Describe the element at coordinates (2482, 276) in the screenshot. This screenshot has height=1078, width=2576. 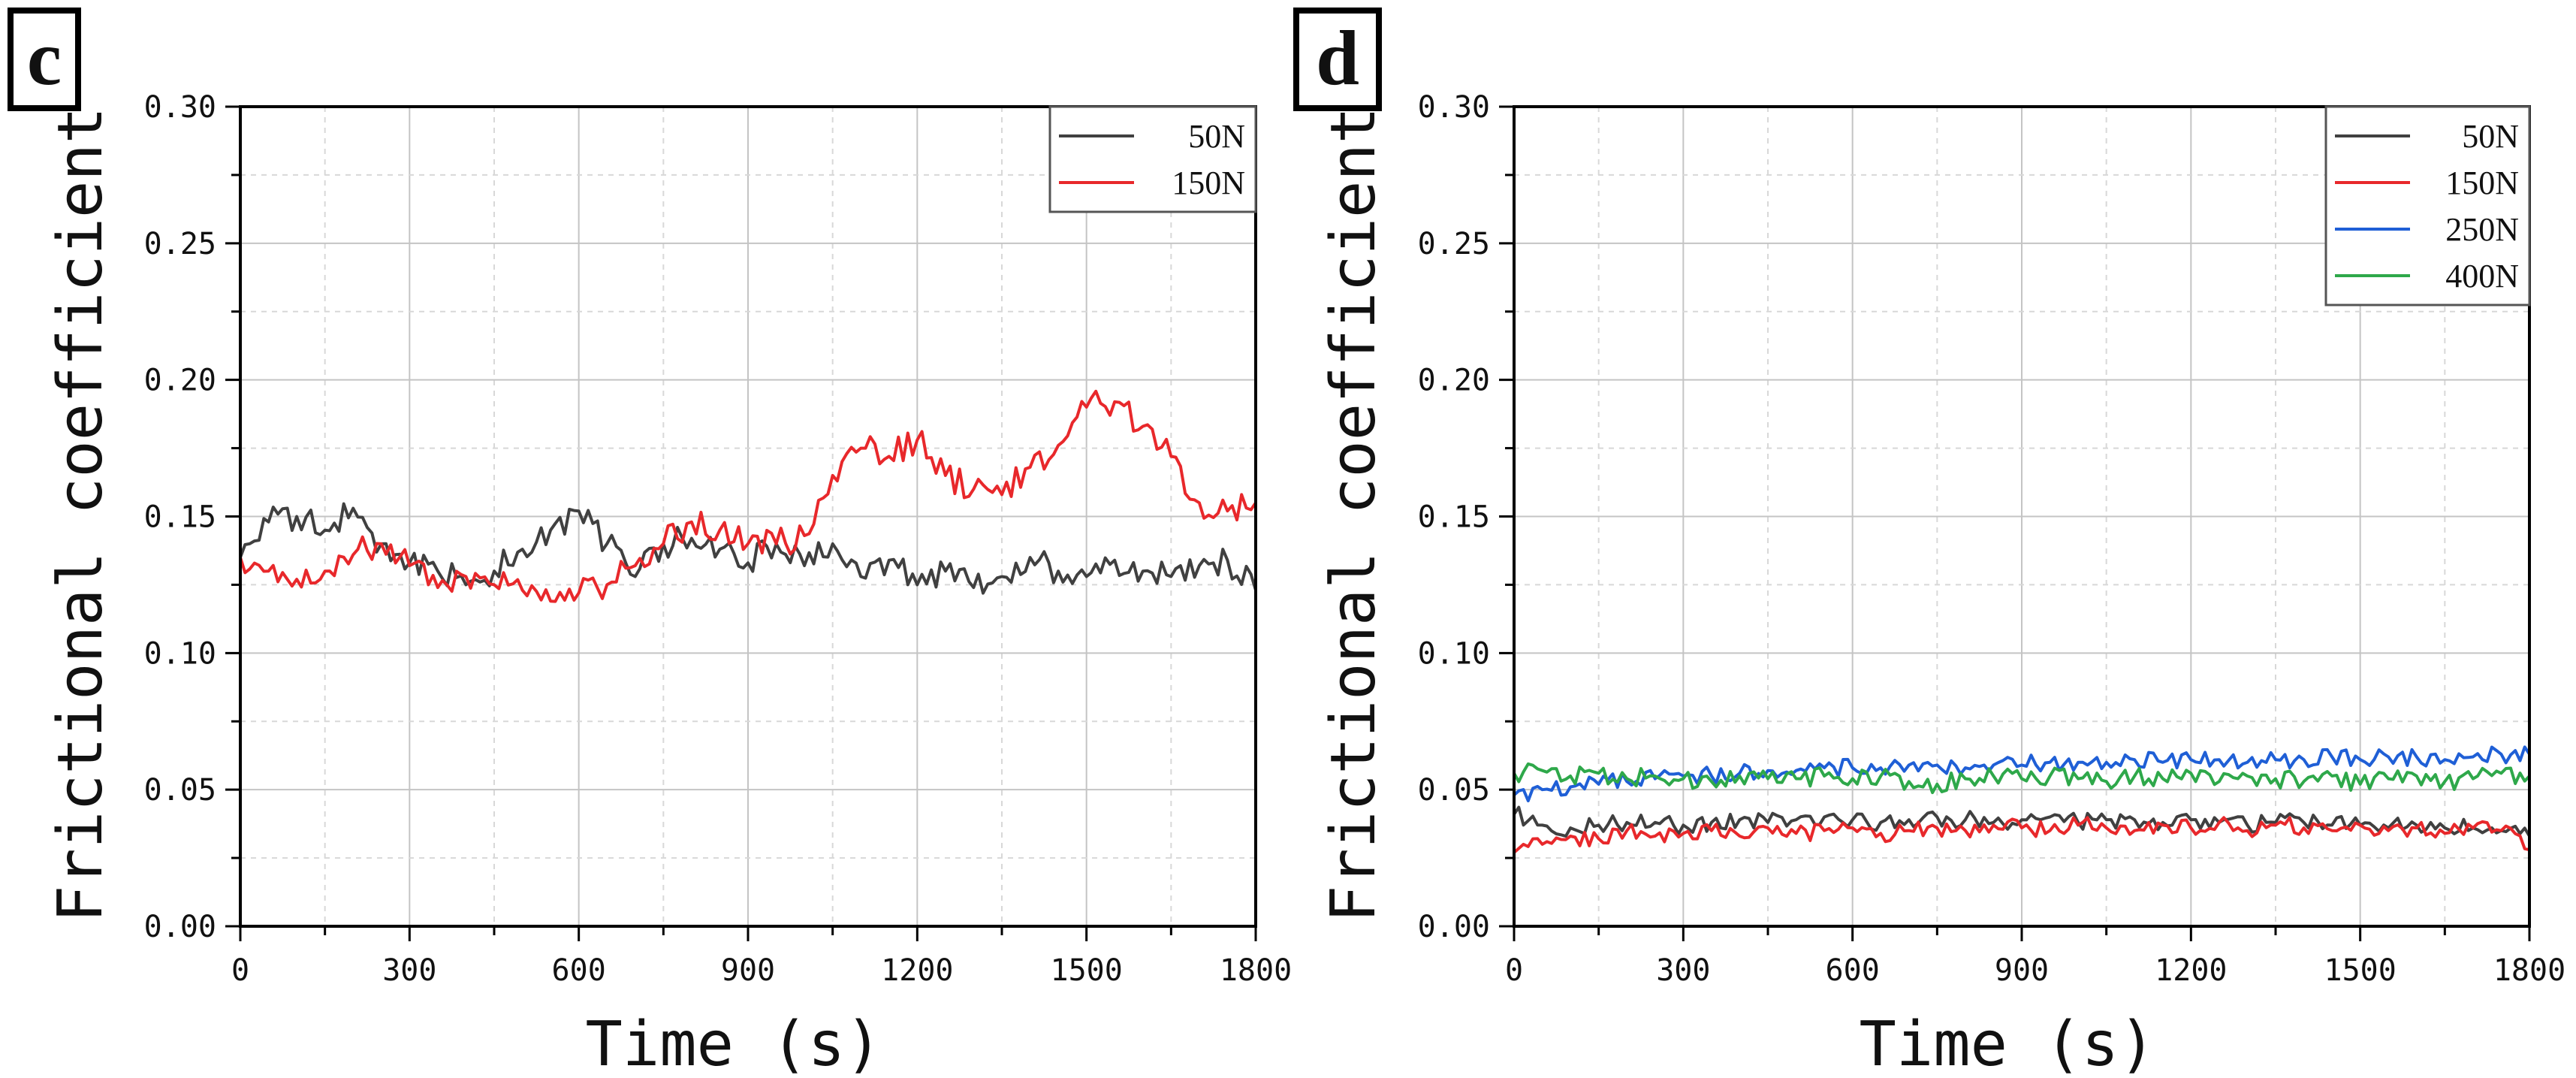
I see `legend-label: 400N` at that location.